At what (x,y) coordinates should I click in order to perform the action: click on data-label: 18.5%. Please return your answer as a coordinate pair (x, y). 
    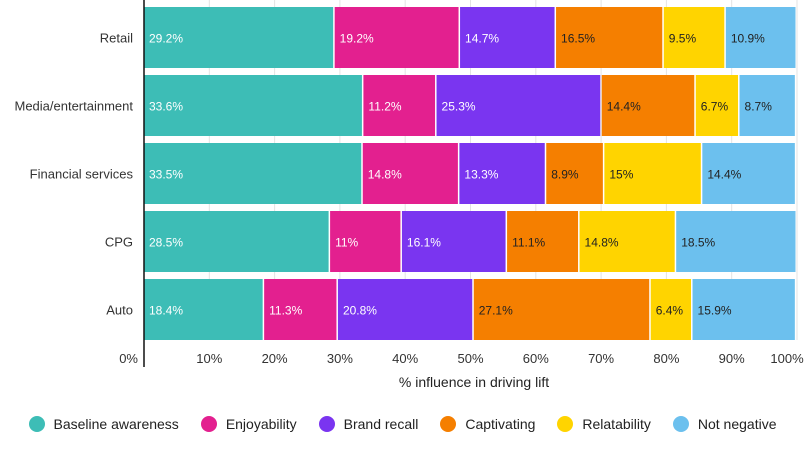
    Looking at the image, I should click on (698, 243).